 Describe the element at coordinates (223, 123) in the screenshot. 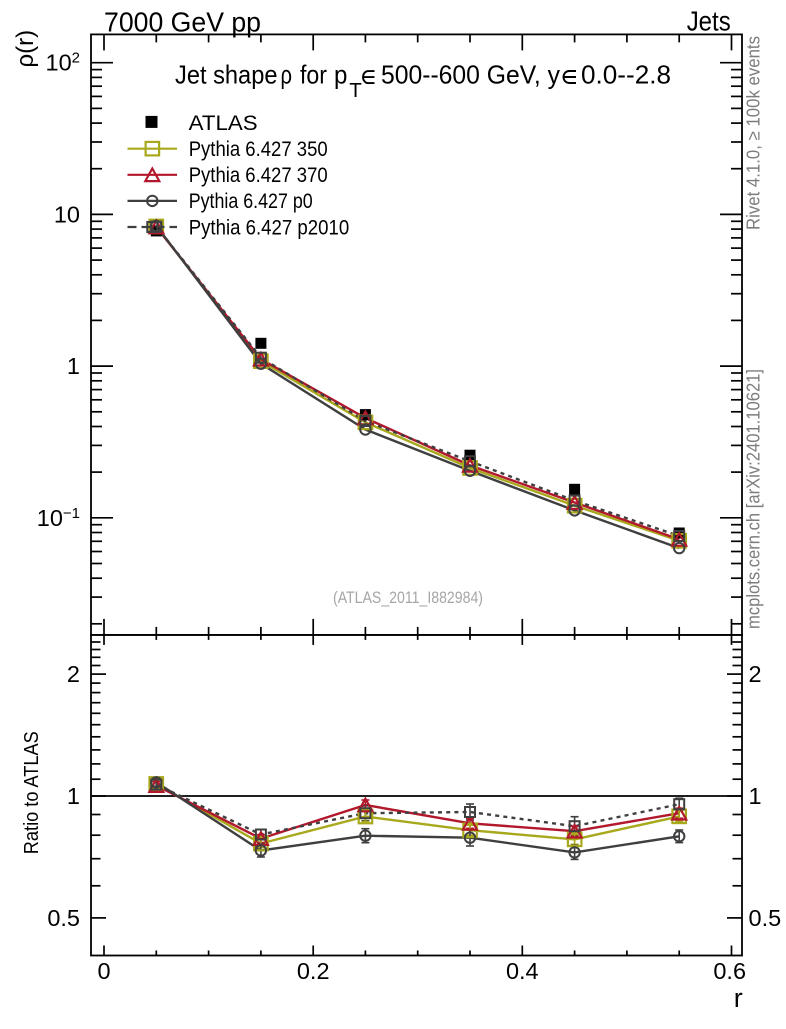

I see `svg-text: ATLAS` at that location.